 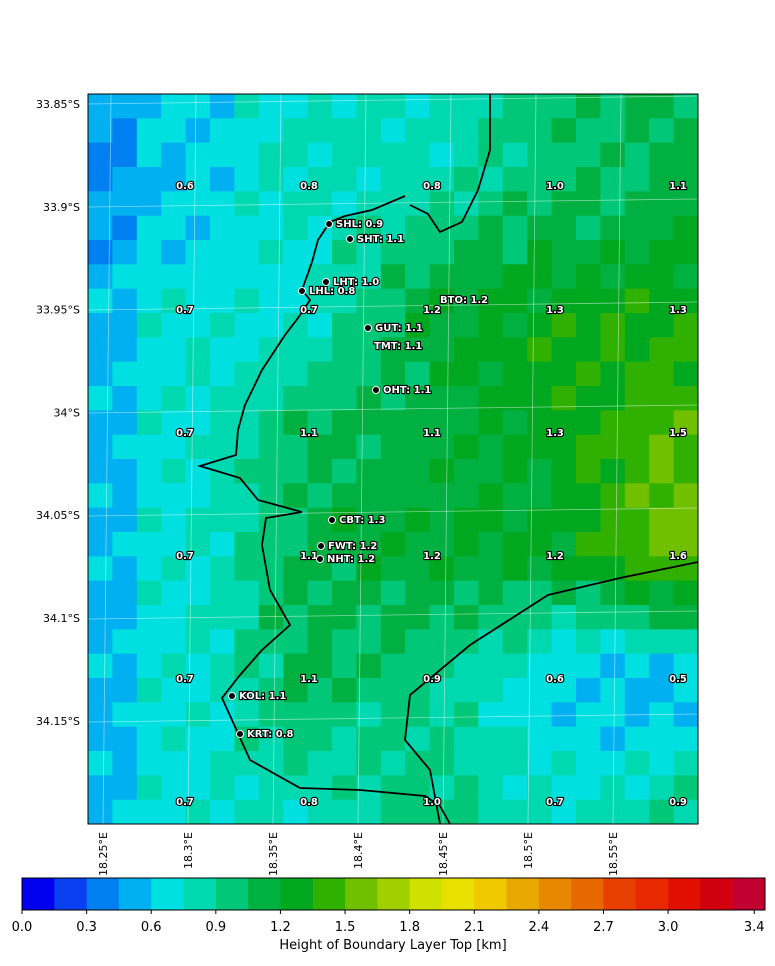 I want to click on station-label: FWT: 1.2, so click(x=352, y=546).